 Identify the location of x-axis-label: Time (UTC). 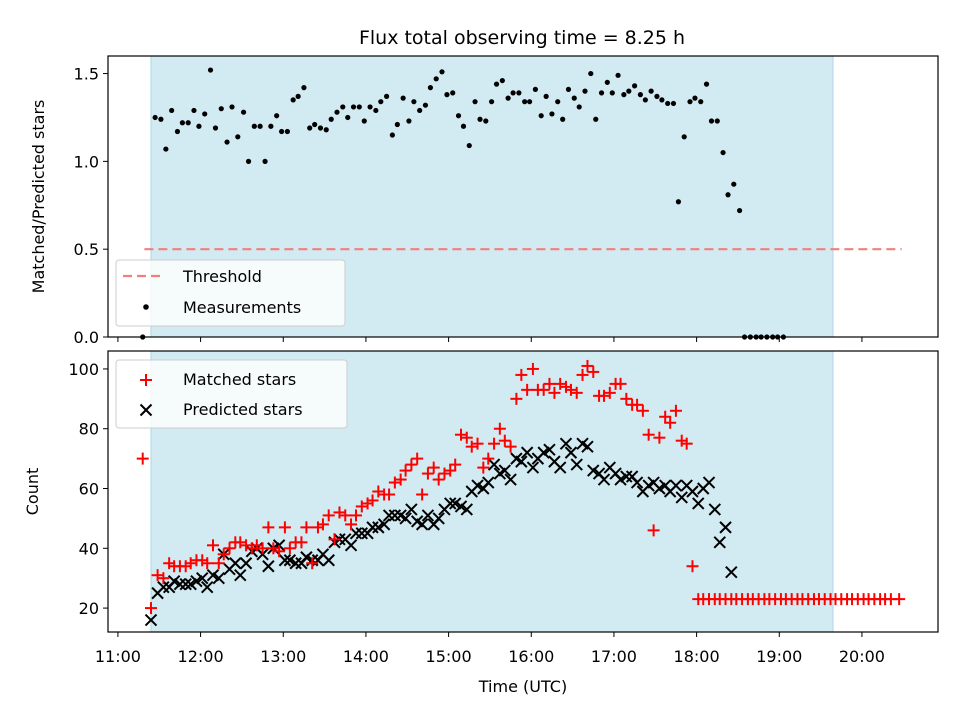
(522, 686).